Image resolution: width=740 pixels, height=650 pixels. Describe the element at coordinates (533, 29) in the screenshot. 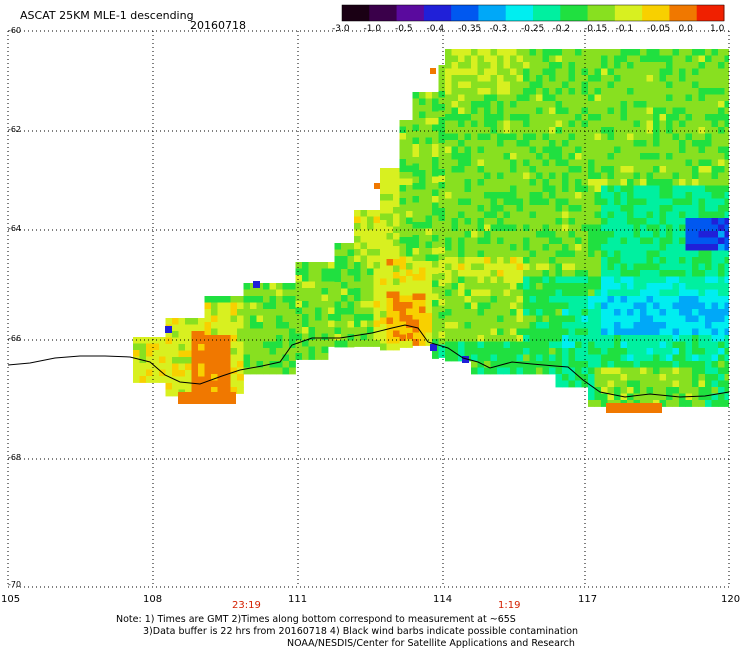

I see `color-scale-tick: -0.25` at that location.